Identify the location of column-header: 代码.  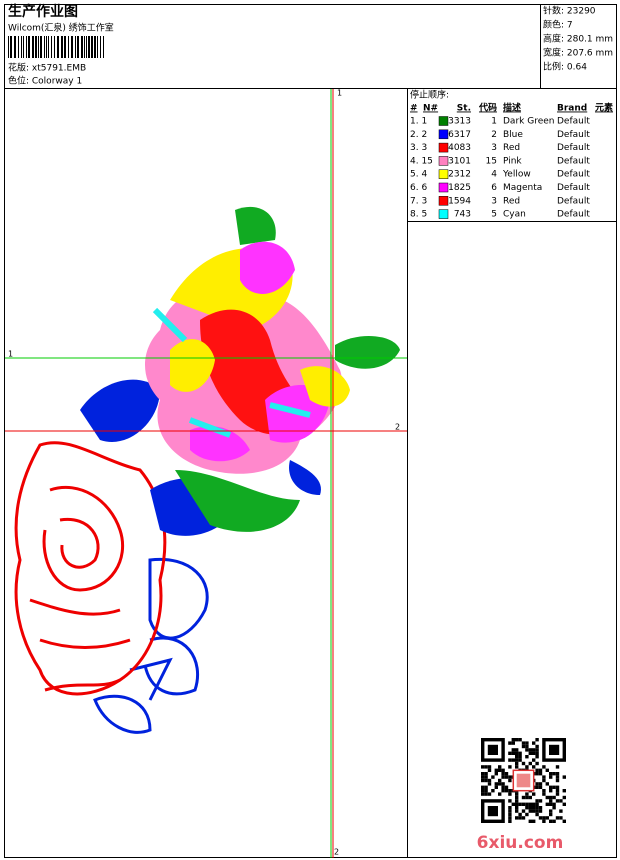
(487, 108).